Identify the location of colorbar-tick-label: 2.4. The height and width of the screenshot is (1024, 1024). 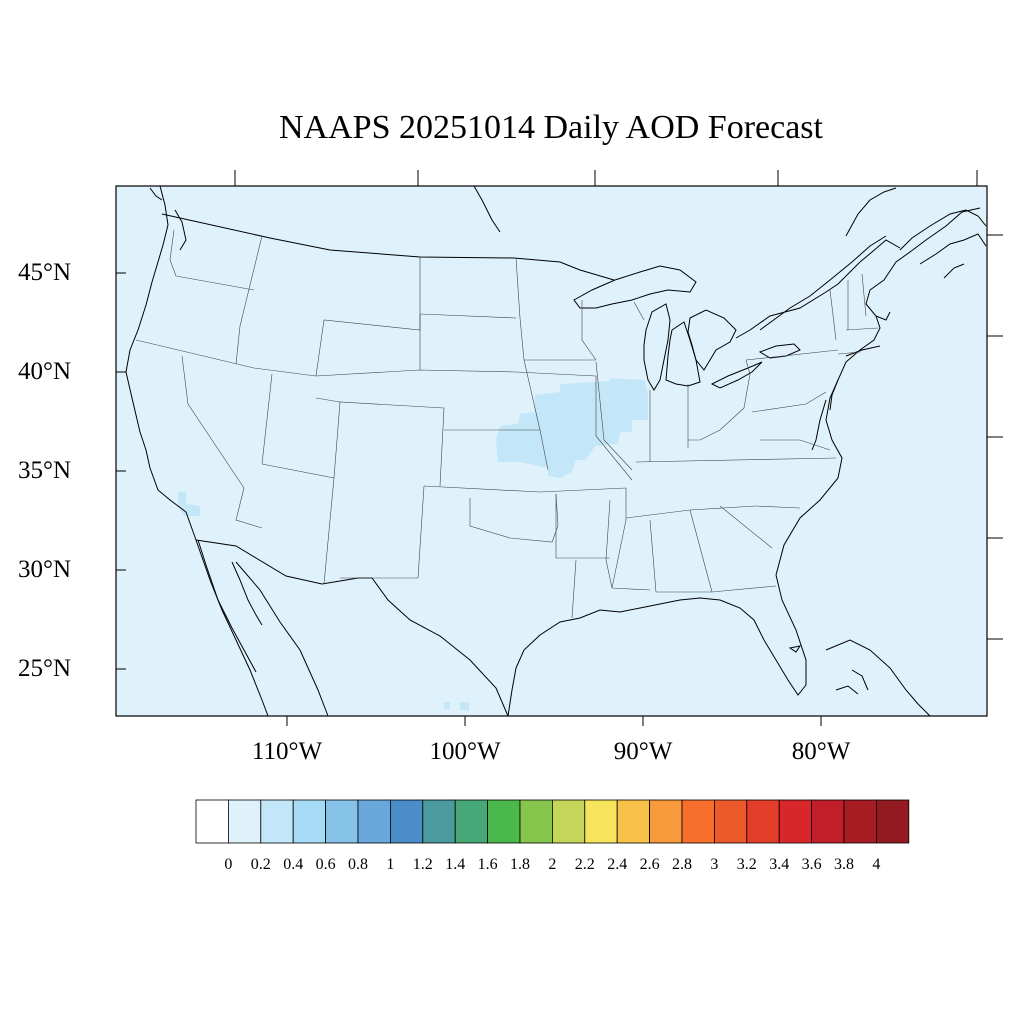
(617, 864).